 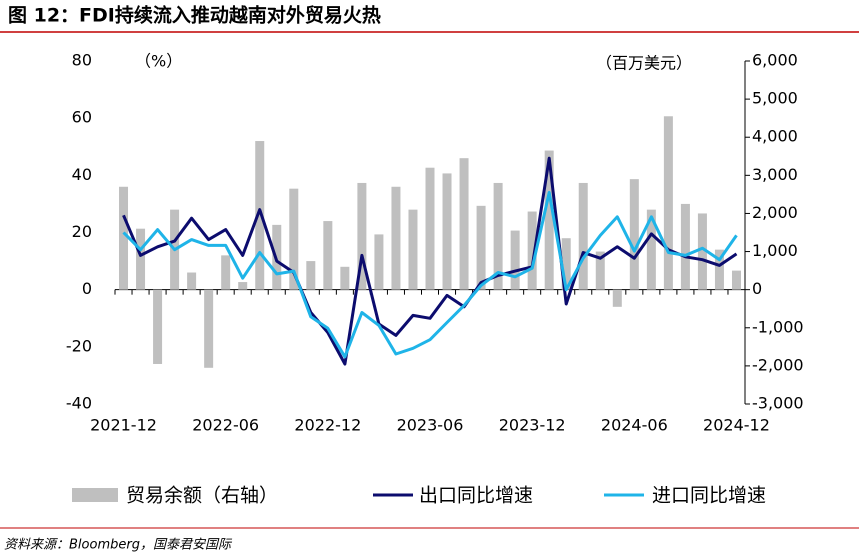 What do you see at coordinates (82, 60) in the screenshot?
I see `y-tick-label: 80` at bounding box center [82, 60].